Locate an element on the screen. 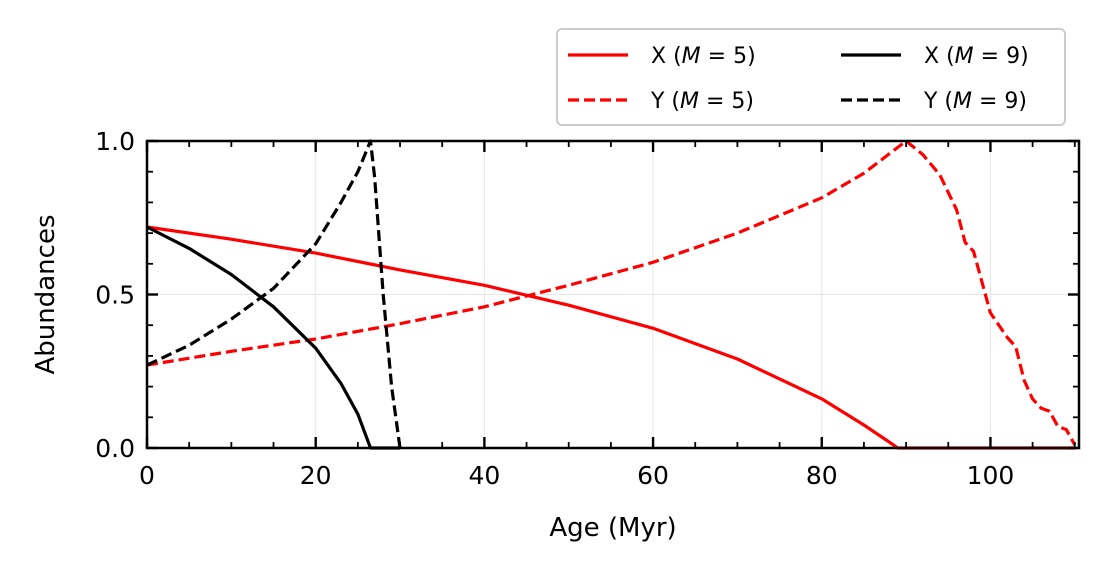  x-tick-label: 20 is located at coordinates (316, 475).